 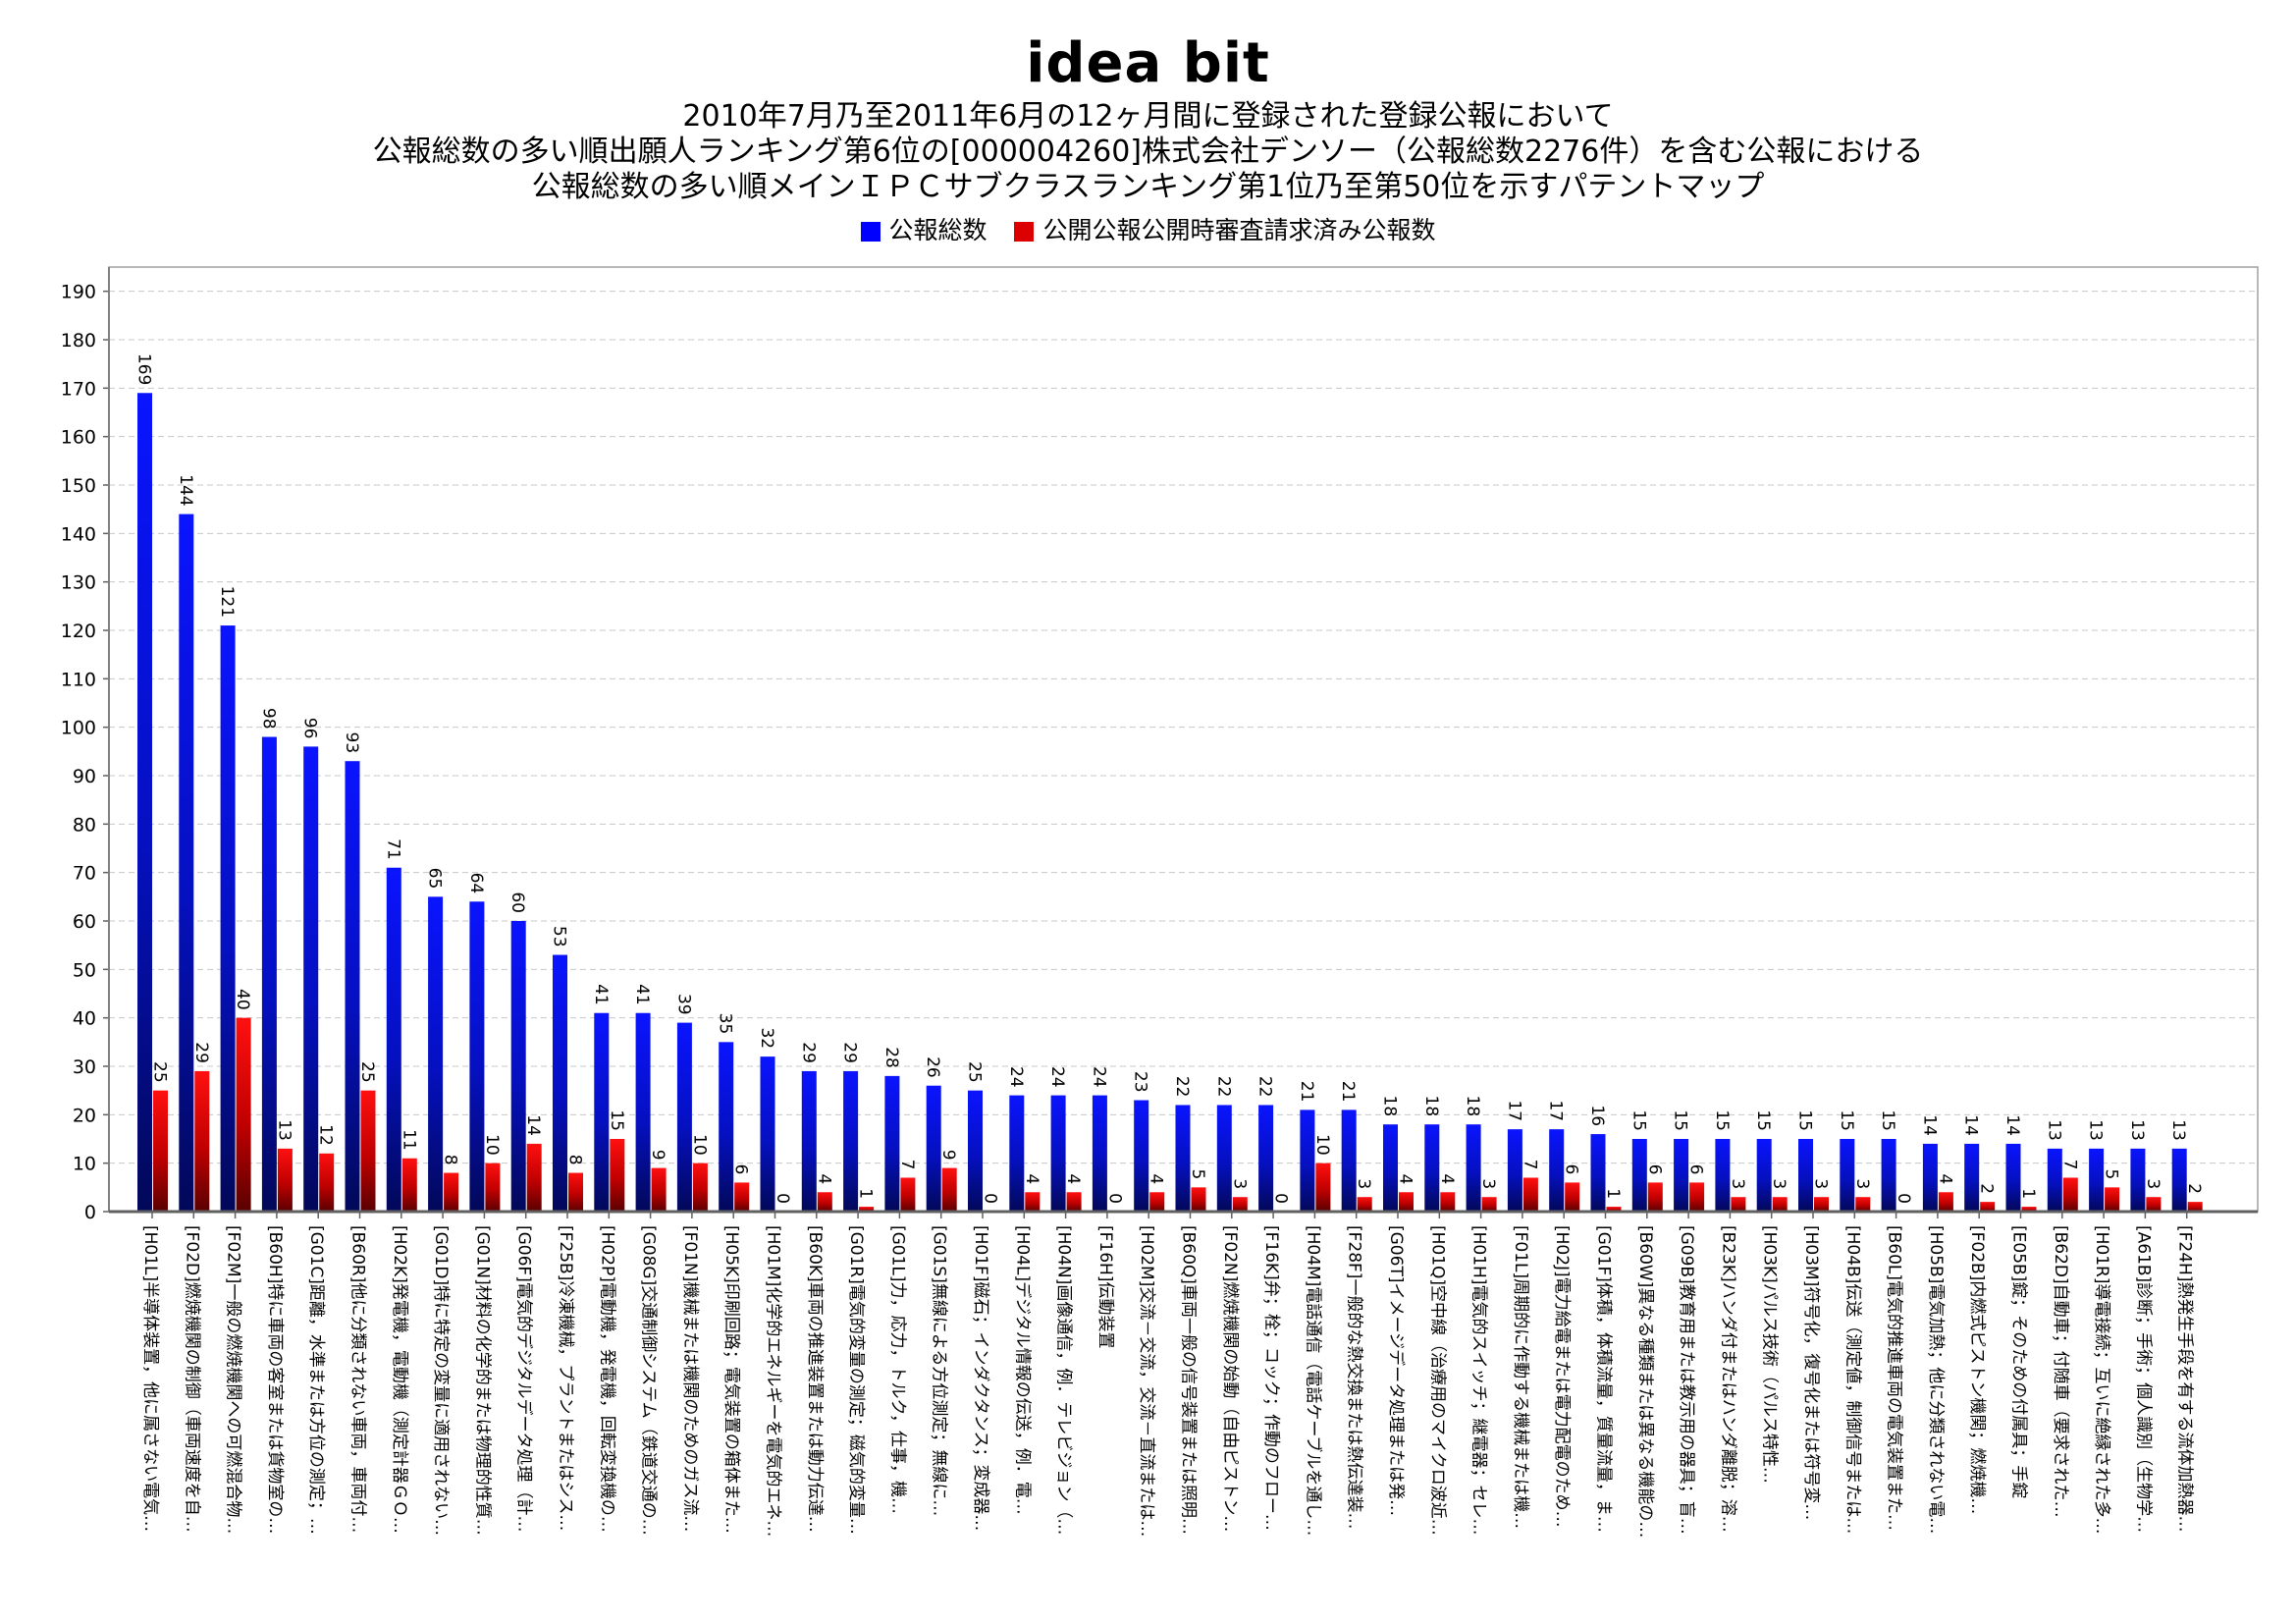 What do you see at coordinates (766, 1038) in the screenshot?
I see `data-label-series-1: 32` at bounding box center [766, 1038].